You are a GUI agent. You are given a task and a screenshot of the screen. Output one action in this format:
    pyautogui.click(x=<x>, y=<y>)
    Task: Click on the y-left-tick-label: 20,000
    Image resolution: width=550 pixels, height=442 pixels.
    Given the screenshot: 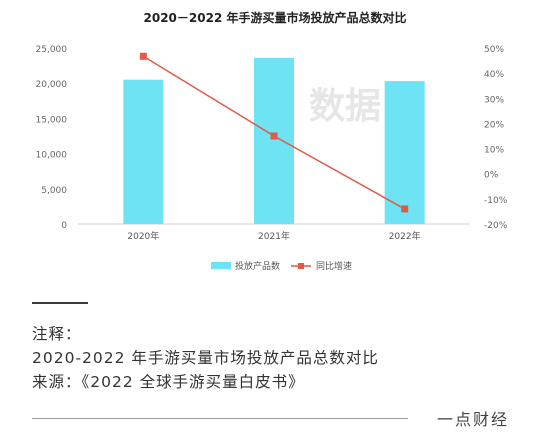 What is the action you would take?
    pyautogui.click(x=52, y=85)
    